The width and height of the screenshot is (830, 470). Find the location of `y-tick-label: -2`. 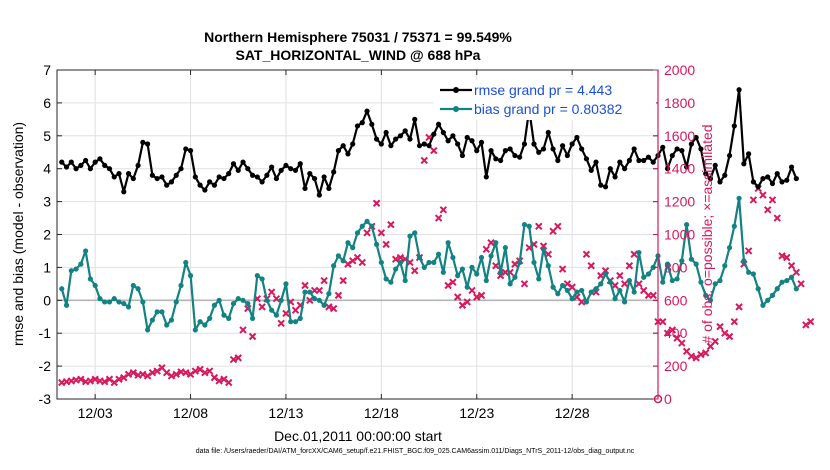

y-tick-label: -2 is located at coordinates (45, 366).